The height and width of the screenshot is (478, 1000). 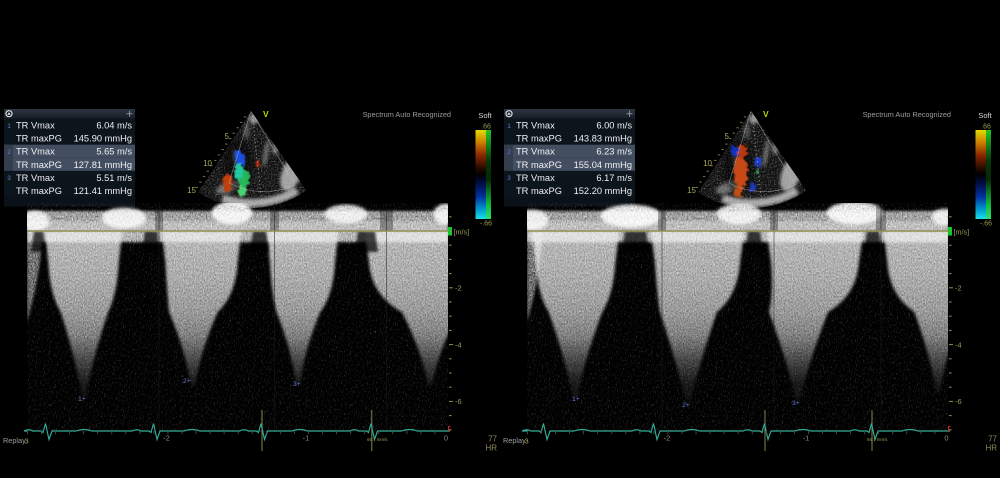 What do you see at coordinates (103, 191) in the screenshot?
I see `svg-text: 121.41 mmHg` at bounding box center [103, 191].